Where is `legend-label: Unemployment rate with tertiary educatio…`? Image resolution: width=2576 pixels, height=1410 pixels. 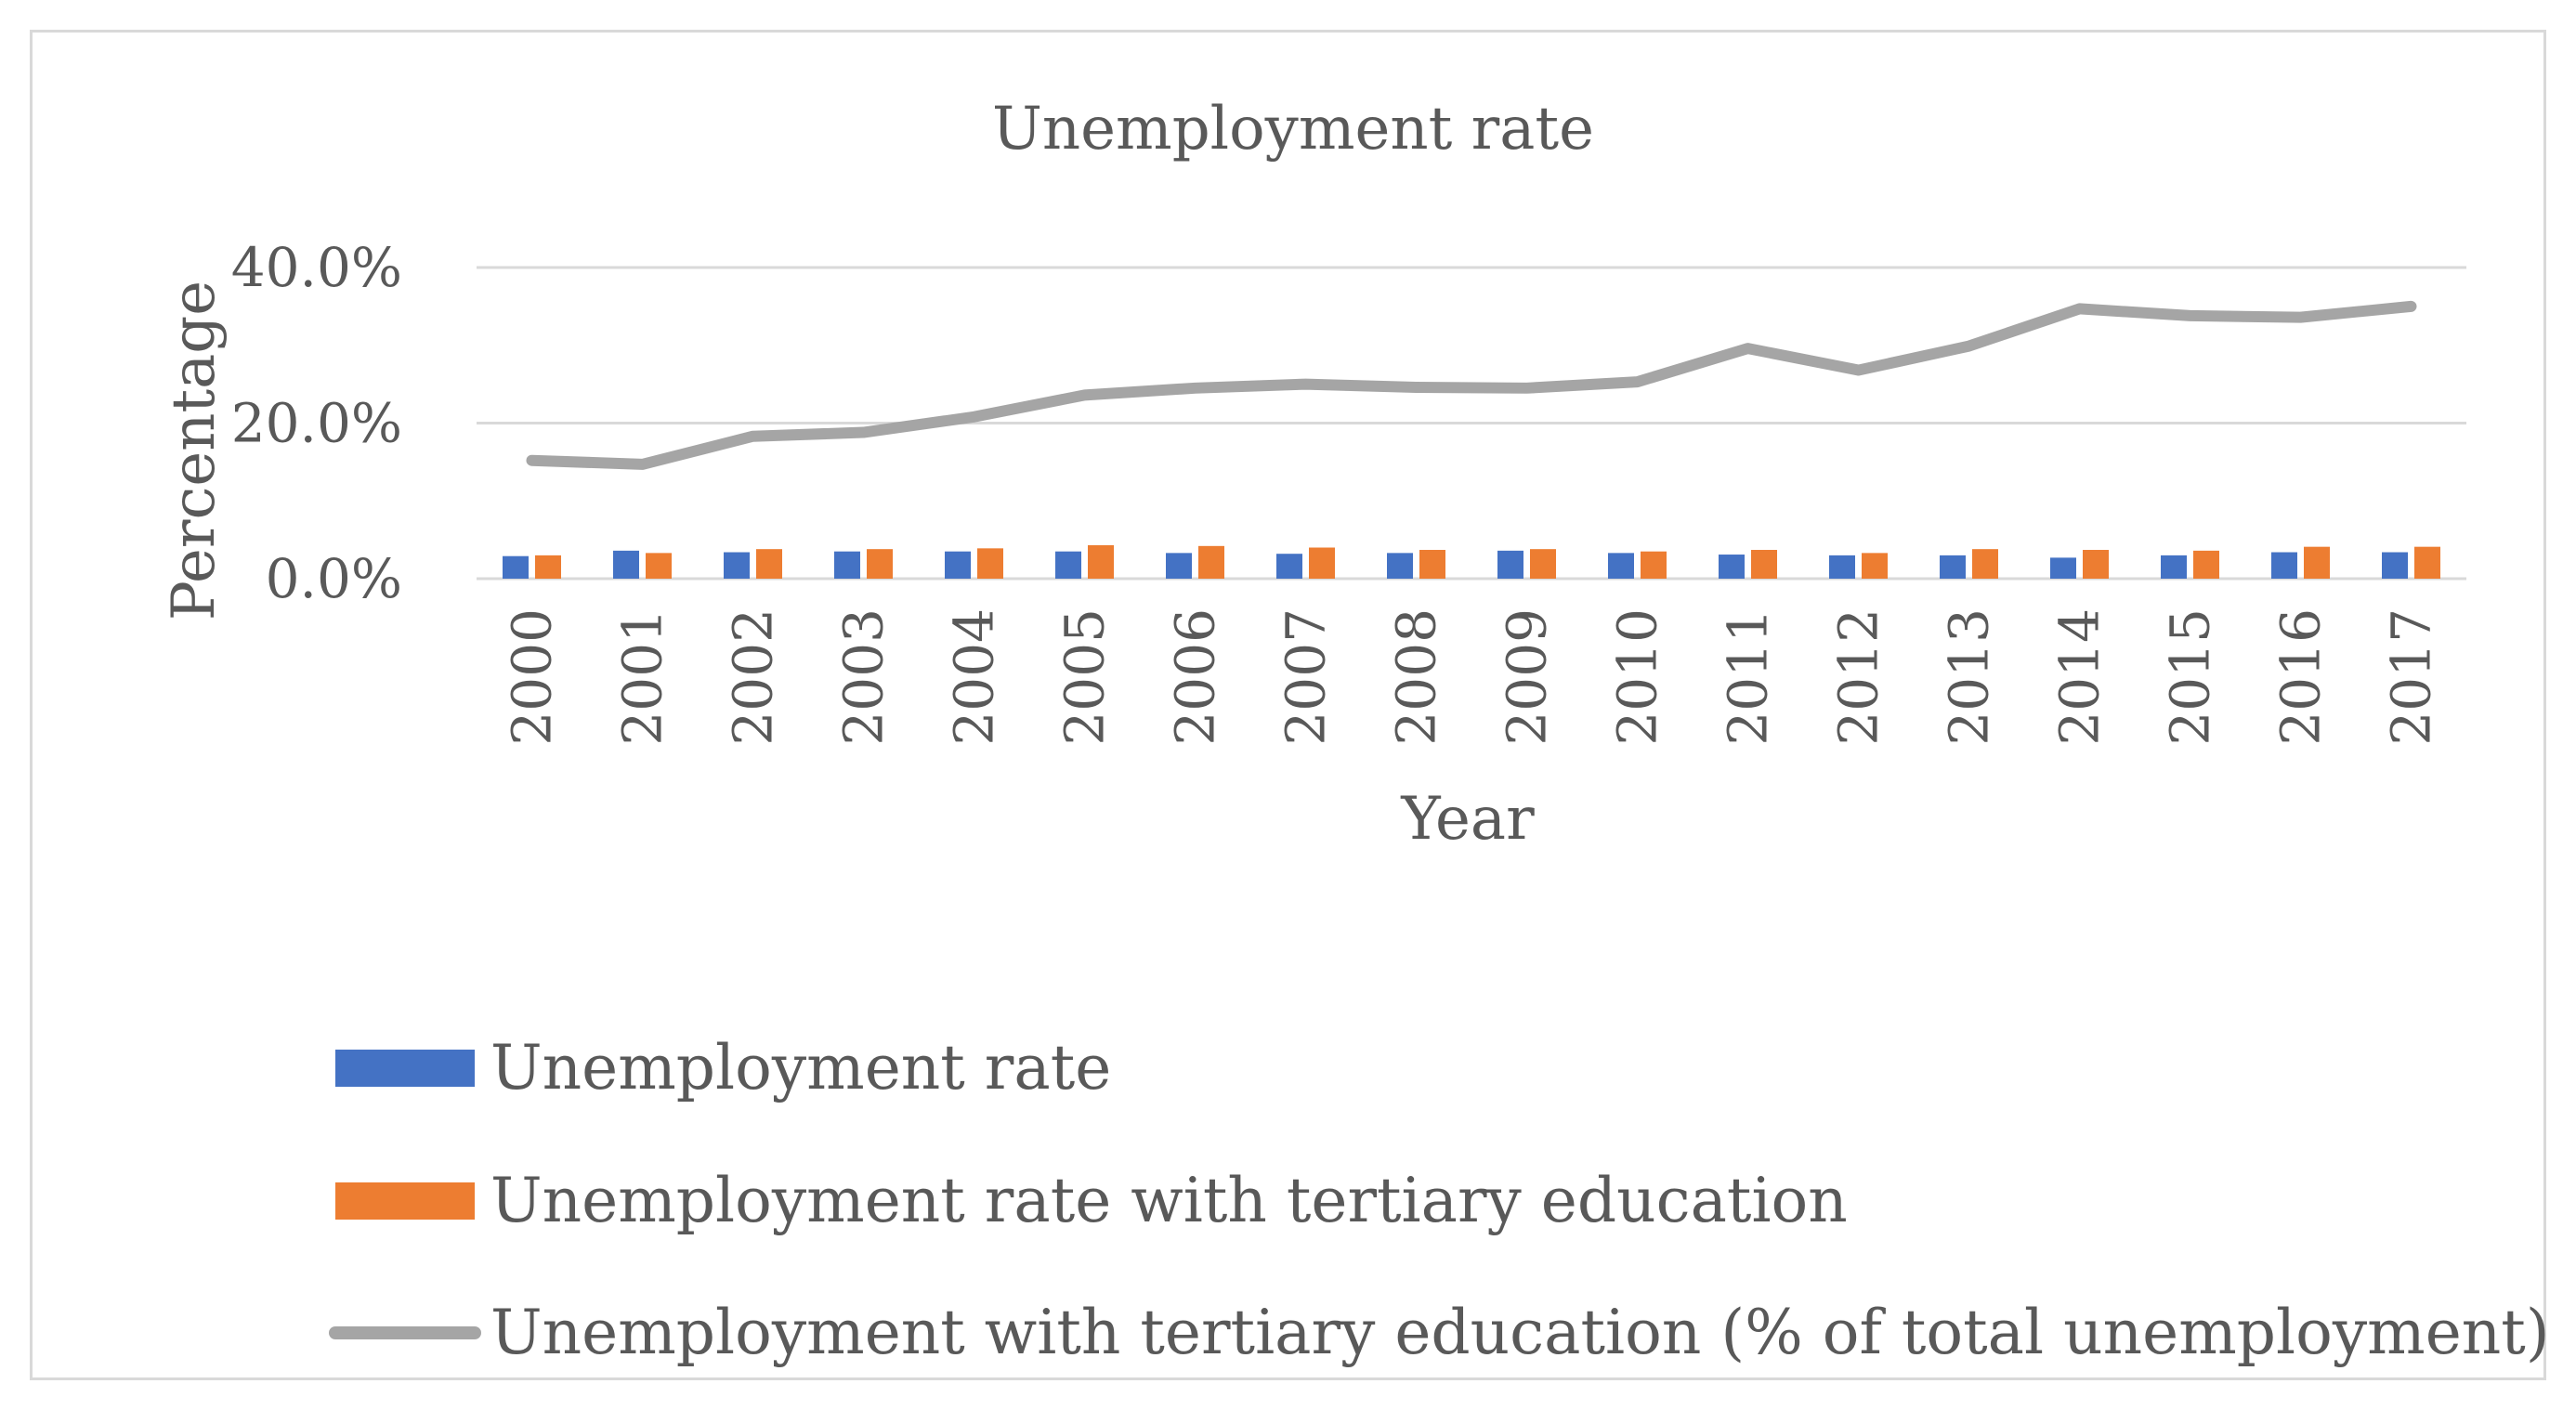 legend-label: Unemployment rate with tertiary educatio… is located at coordinates (1169, 1200).